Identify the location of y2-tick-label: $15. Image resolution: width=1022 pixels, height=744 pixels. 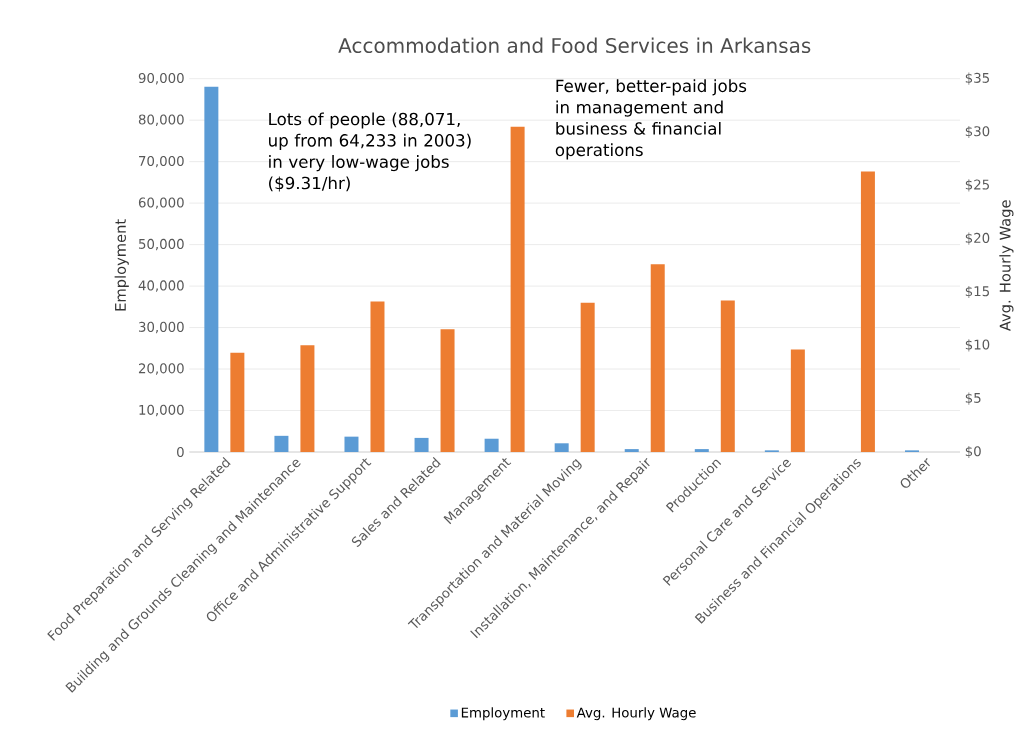
(977, 292).